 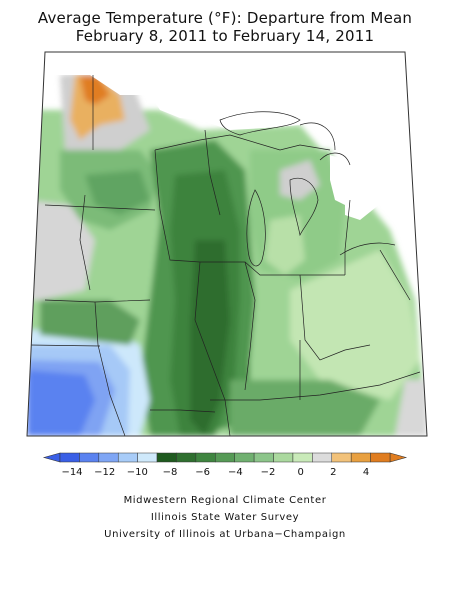 I want to click on legend-tick-label: −2, so click(x=268, y=472).